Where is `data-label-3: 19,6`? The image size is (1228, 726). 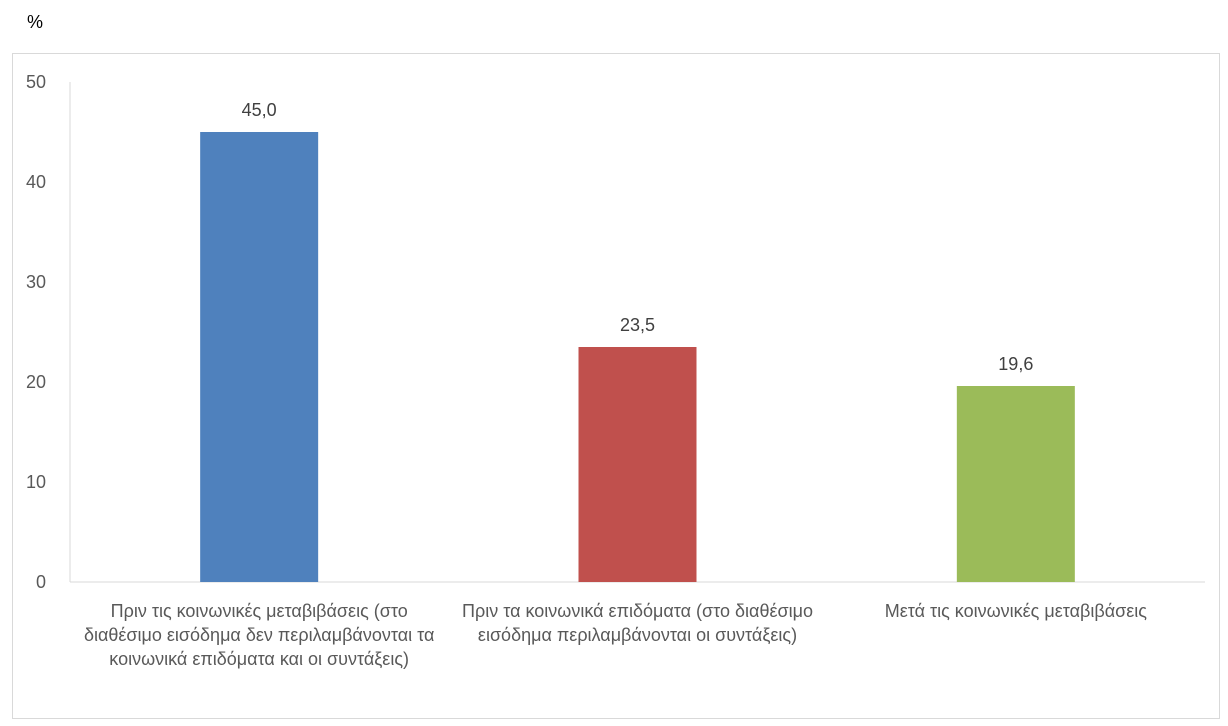
data-label-3: 19,6 is located at coordinates (1015, 364).